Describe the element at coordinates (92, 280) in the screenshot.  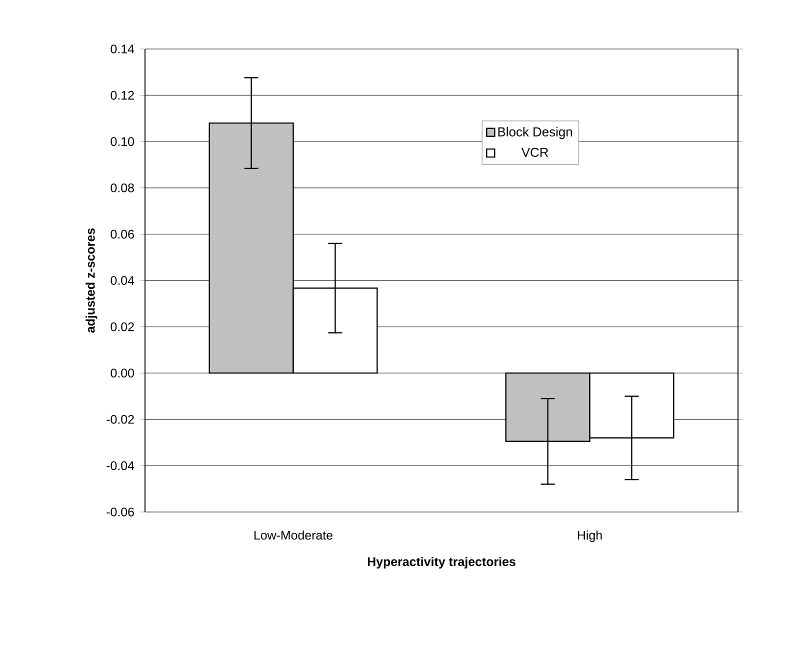
I see `y-axis-title: adjusted z-scores` at that location.